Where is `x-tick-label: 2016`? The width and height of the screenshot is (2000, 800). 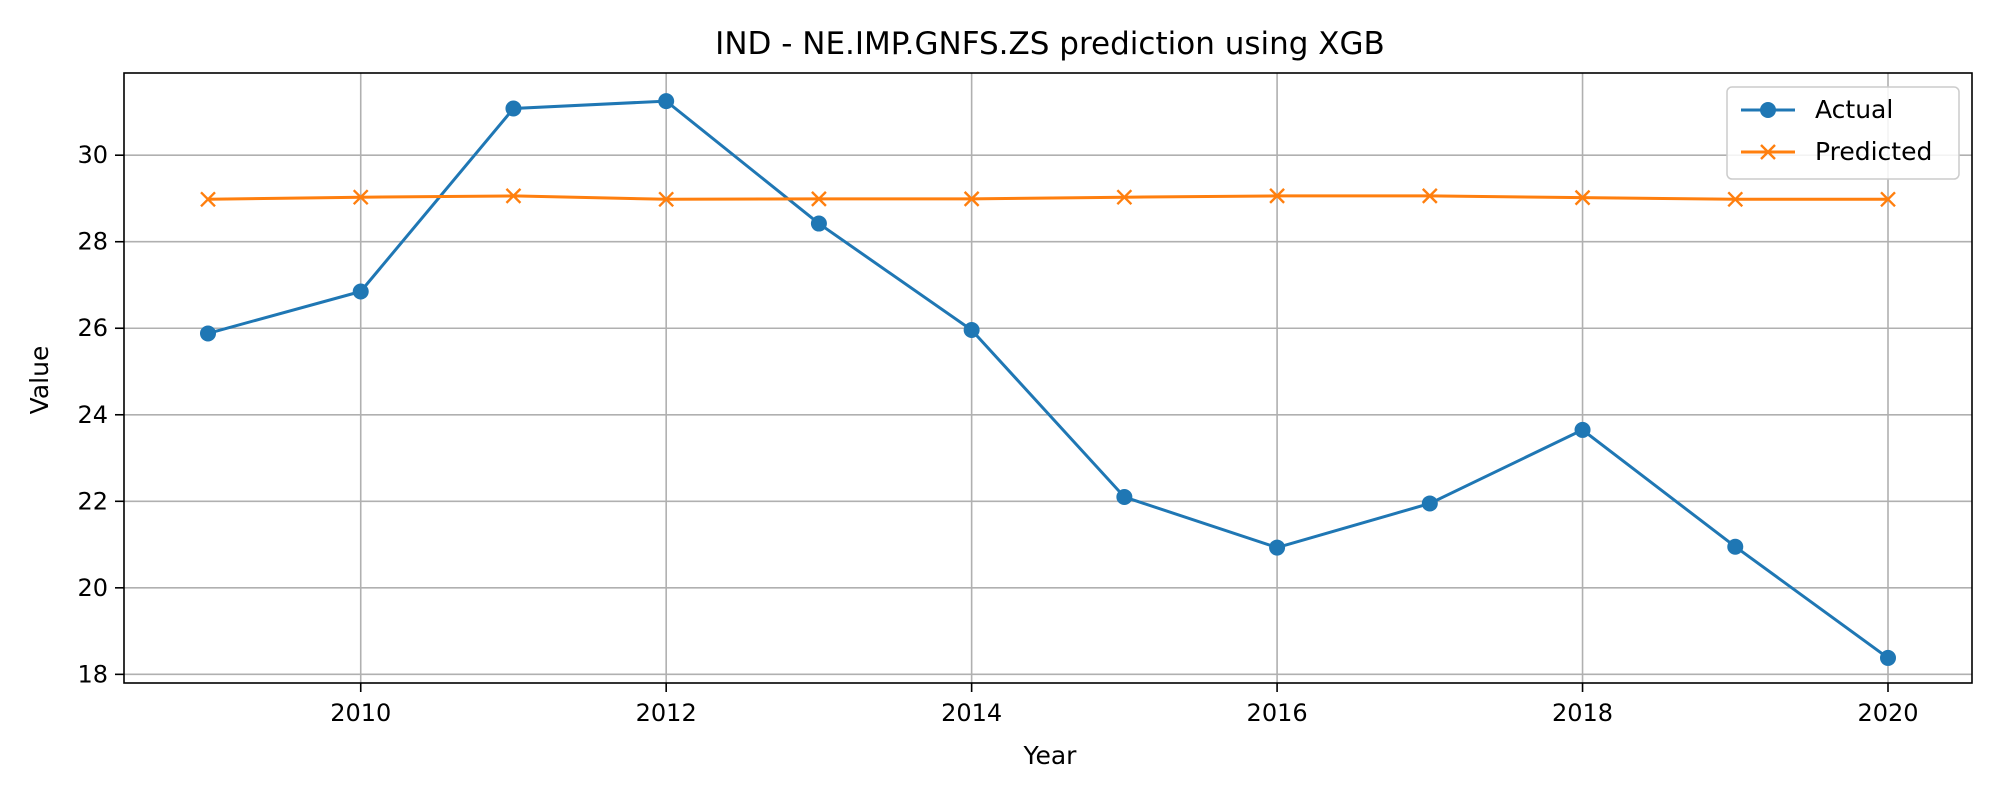
x-tick-label: 2016 is located at coordinates (1277, 713).